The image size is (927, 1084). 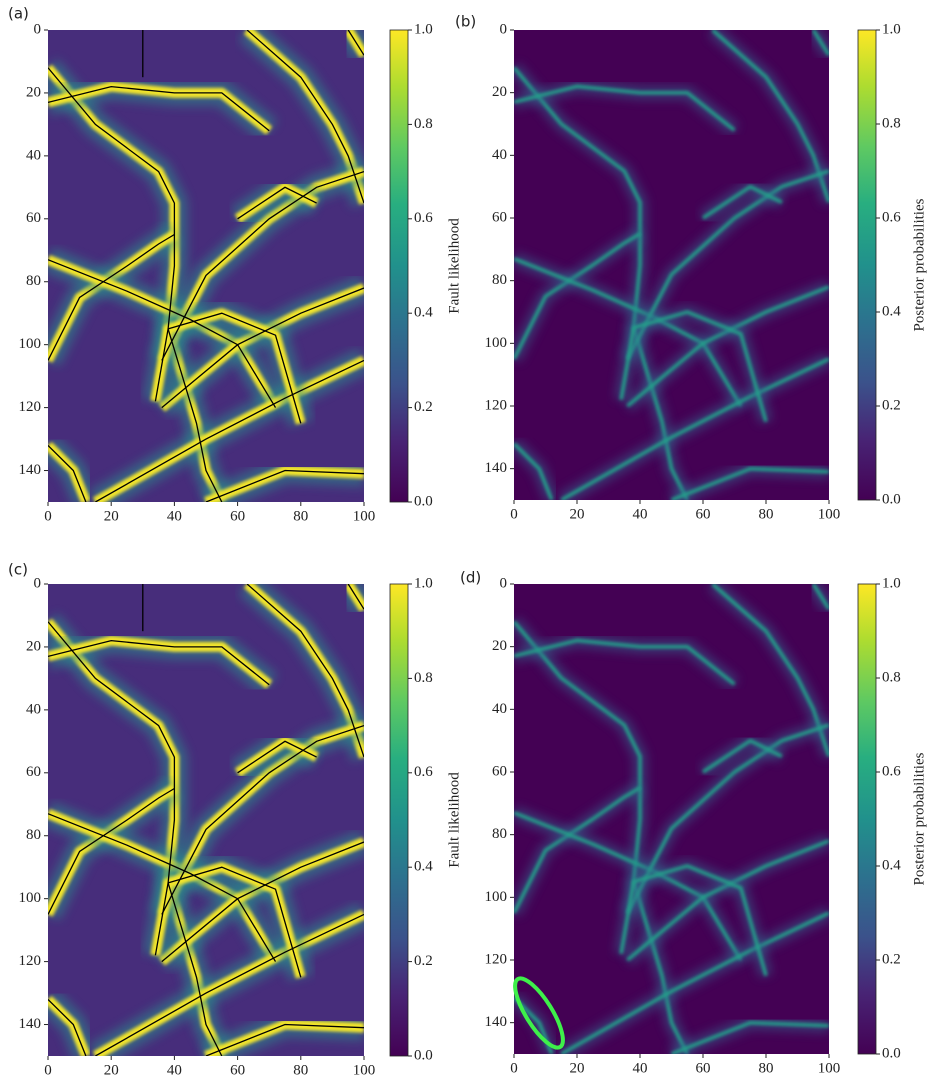 What do you see at coordinates (867, 819) in the screenshot?
I see `colorbar` at bounding box center [867, 819].